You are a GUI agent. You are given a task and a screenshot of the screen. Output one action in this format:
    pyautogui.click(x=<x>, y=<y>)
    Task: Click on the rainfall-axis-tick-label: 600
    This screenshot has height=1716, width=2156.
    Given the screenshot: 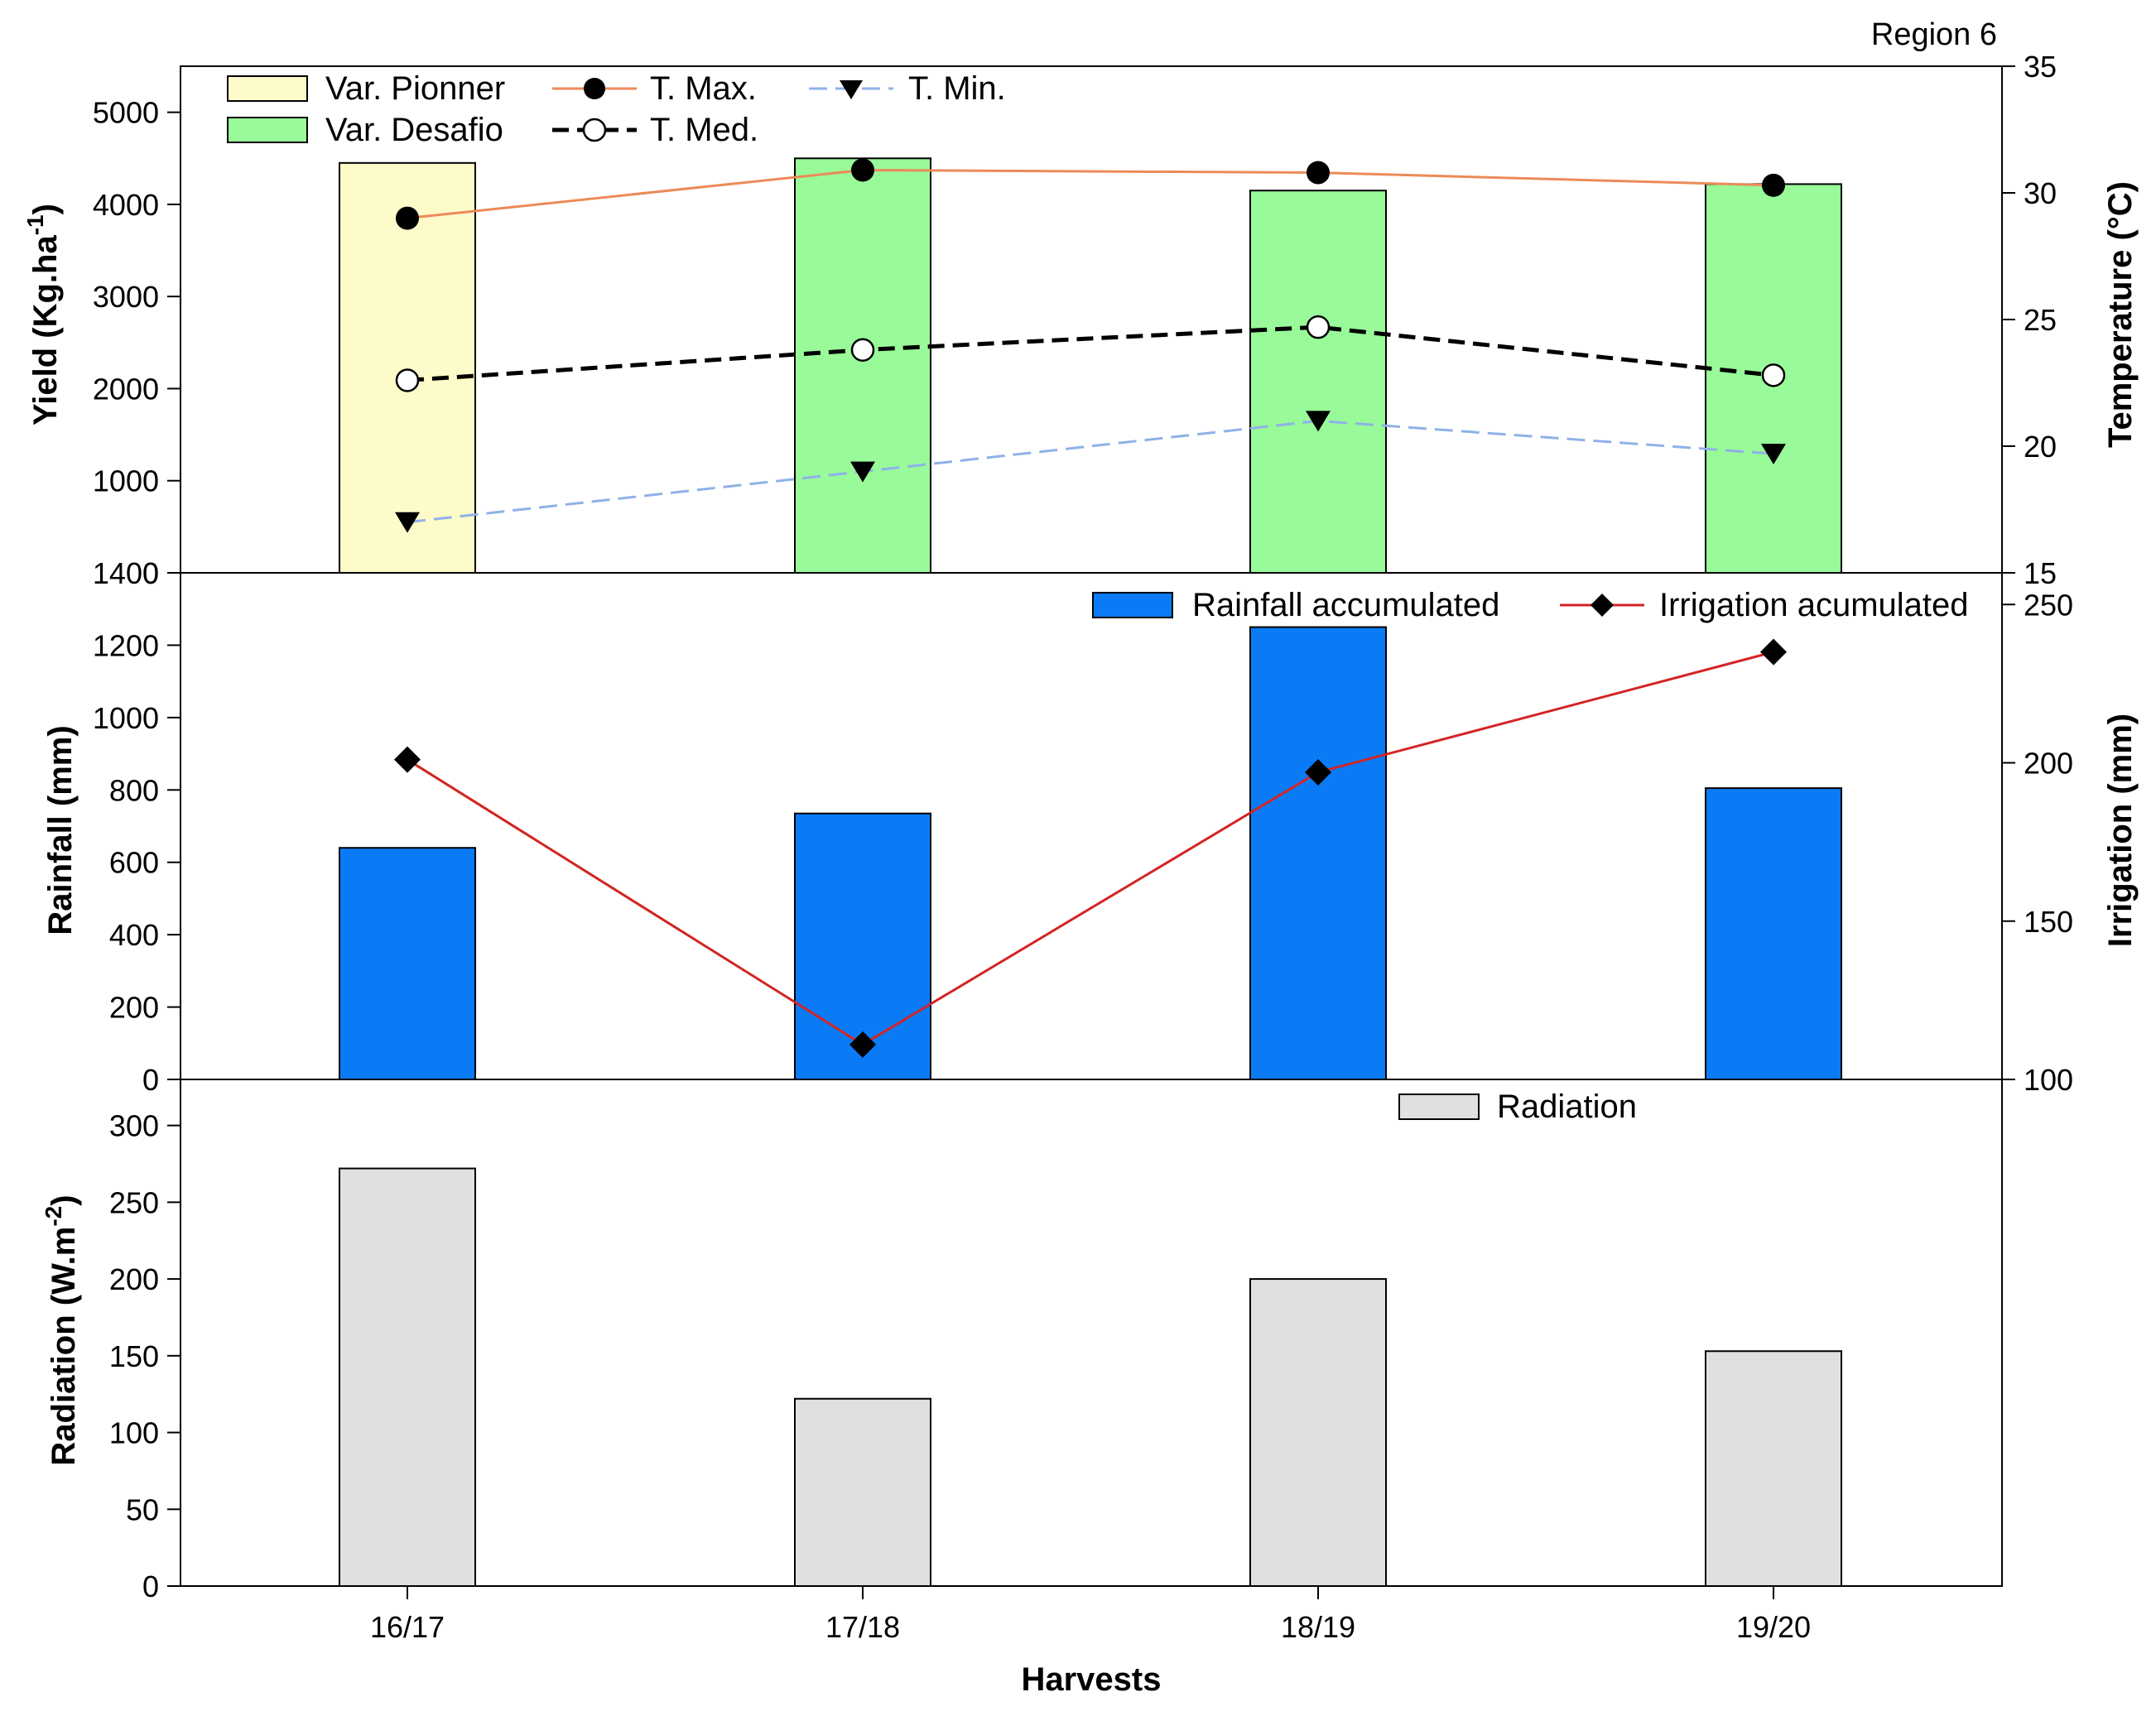 What is the action you would take?
    pyautogui.click(x=134, y=863)
    